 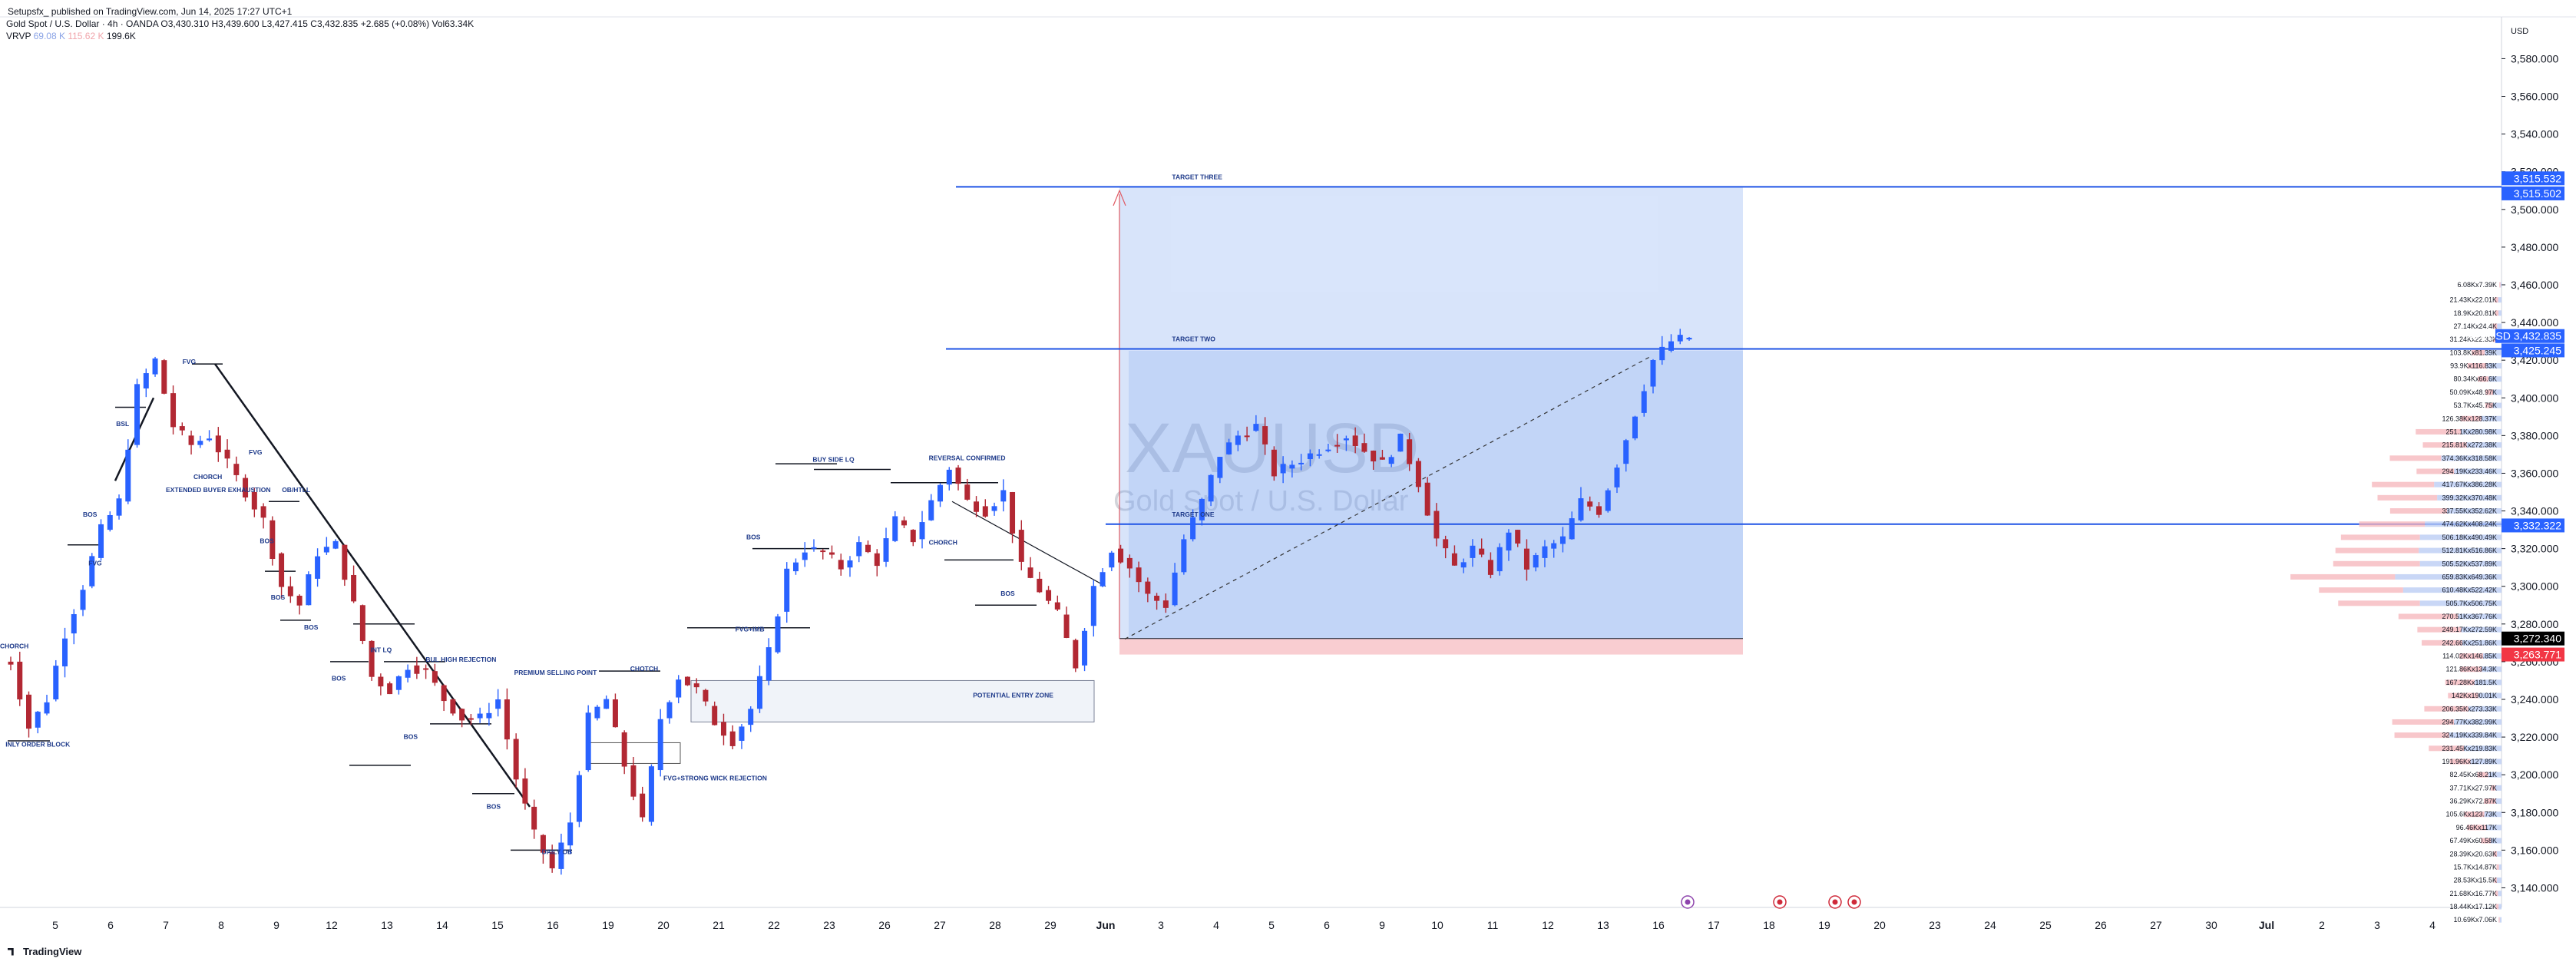 What do you see at coordinates (1431, 646) in the screenshot?
I see `position-stop-zone` at bounding box center [1431, 646].